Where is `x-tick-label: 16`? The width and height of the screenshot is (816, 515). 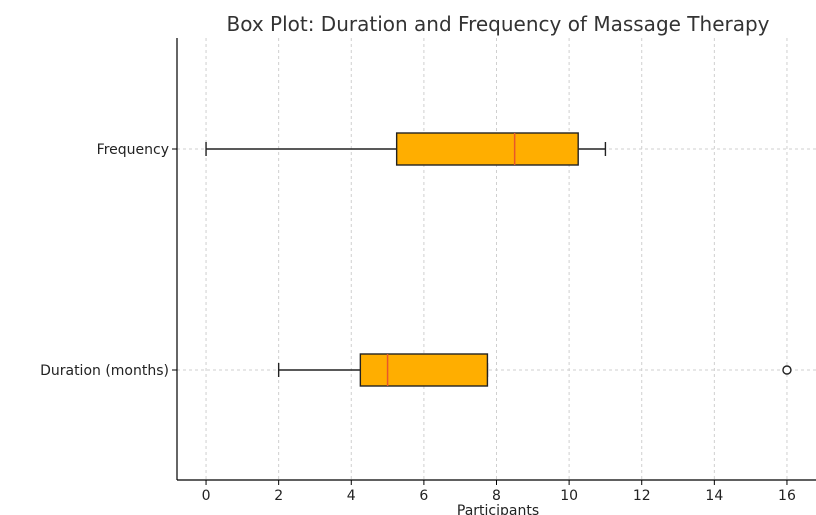 x-tick-label: 16 is located at coordinates (787, 496).